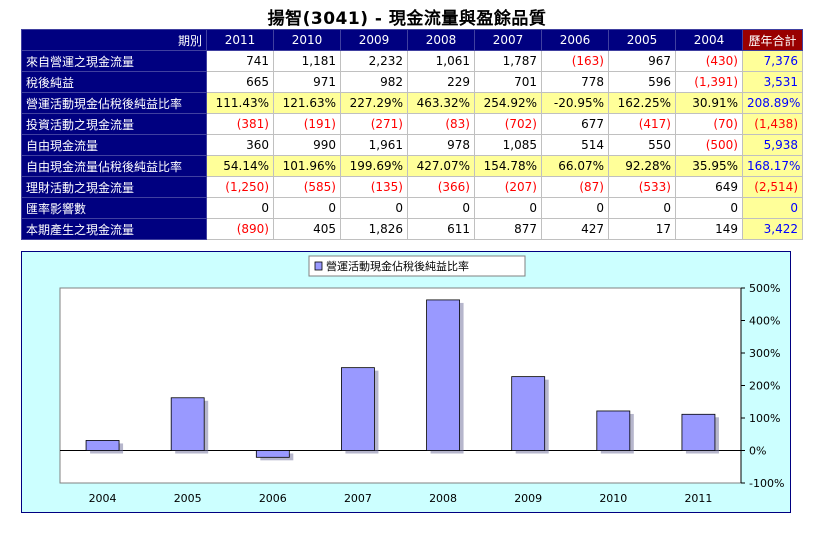  I want to click on table-cell: (702), so click(508, 124).